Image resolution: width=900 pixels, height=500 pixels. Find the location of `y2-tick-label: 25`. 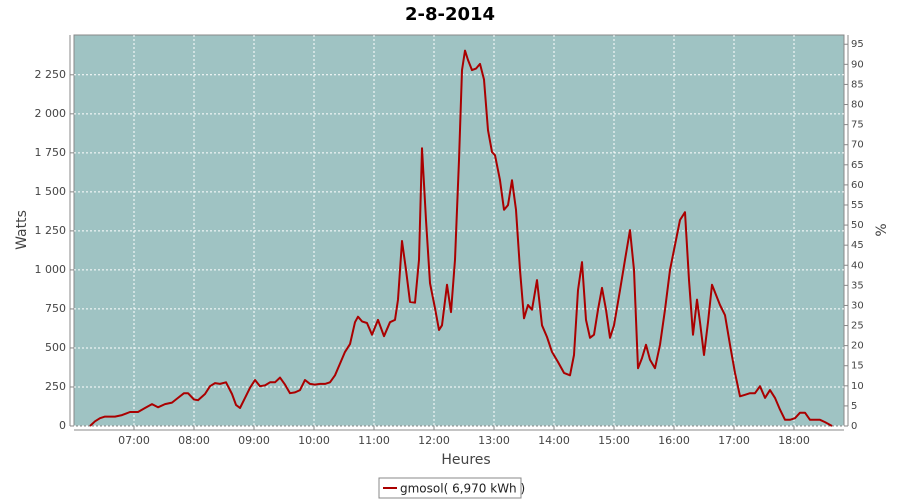

y2-tick-label: 25 is located at coordinates (857, 326).